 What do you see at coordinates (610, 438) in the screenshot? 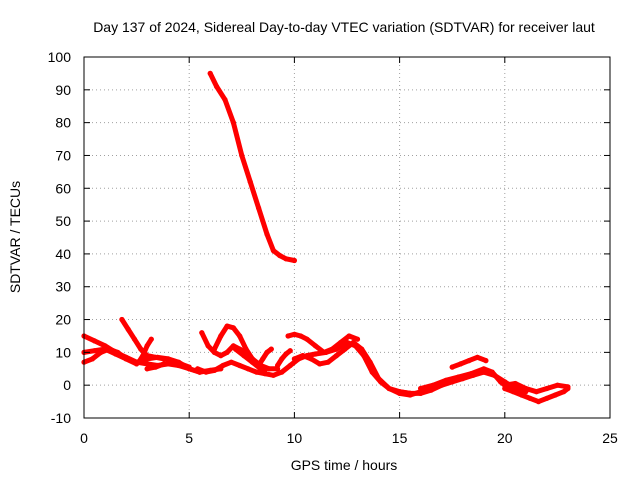
I see `x-tick-label: 25` at bounding box center [610, 438].